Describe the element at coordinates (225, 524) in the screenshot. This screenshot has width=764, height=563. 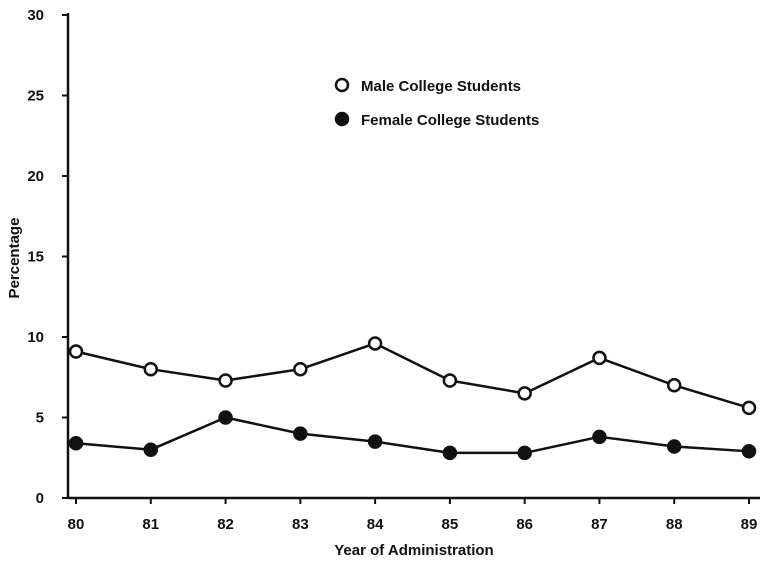
I see `x-tick-label: 82` at that location.